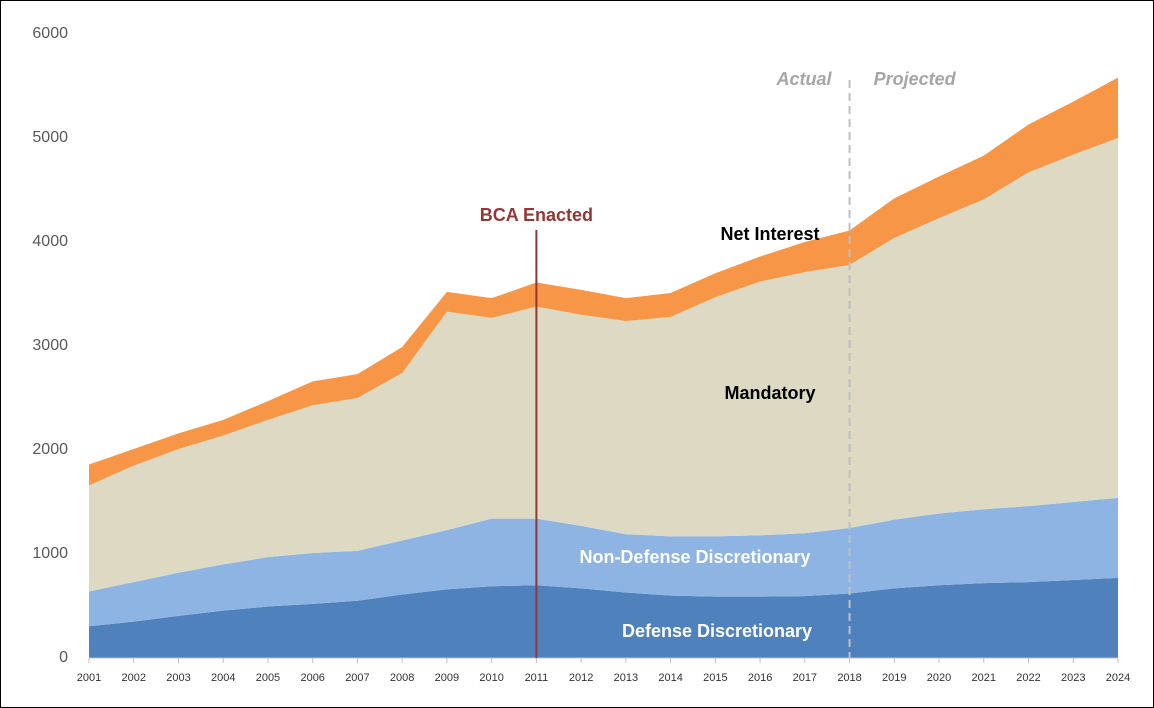  Describe the element at coordinates (50, 449) in the screenshot. I see `y-tick-label: 2000` at that location.